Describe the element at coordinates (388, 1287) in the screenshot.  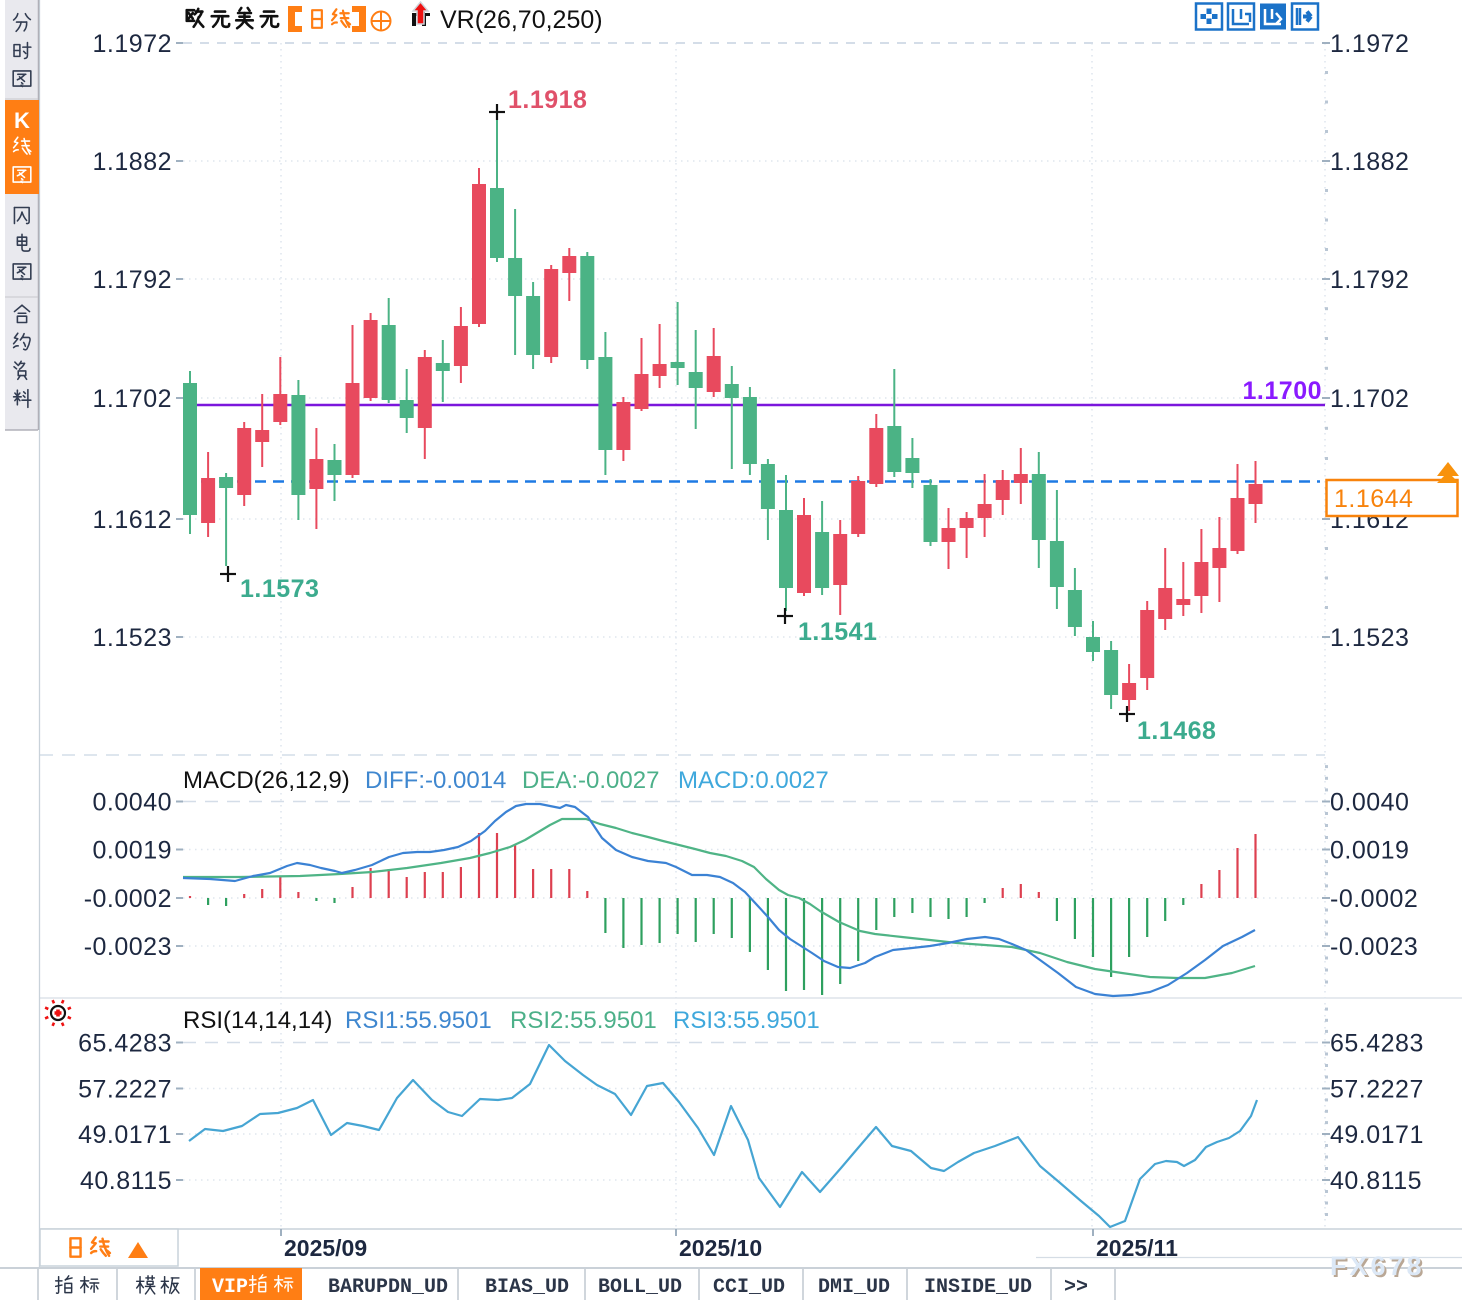
I see `svg-text: BARUPDN_UD` at that location.